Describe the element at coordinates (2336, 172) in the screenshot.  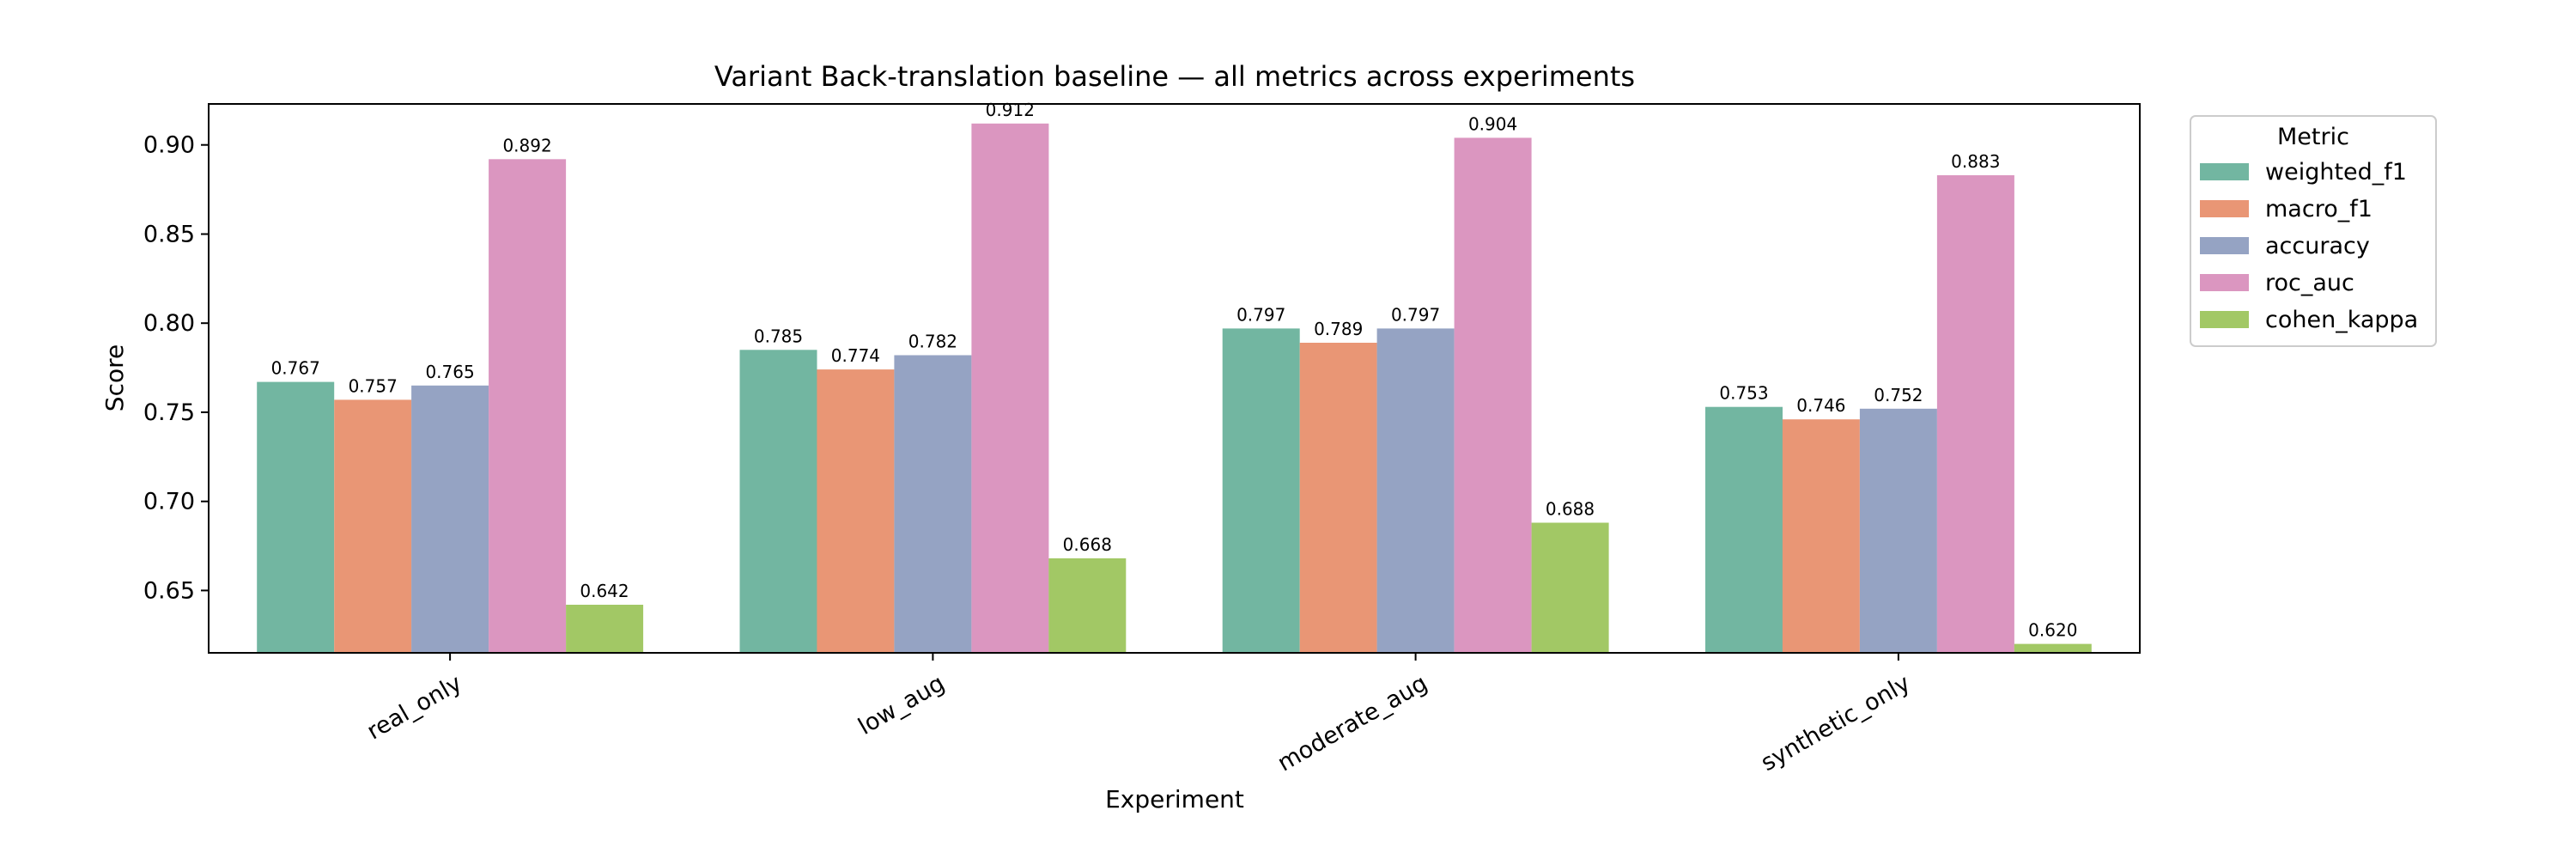
I see `legend-label-weighted_f1: weighted_f1` at that location.